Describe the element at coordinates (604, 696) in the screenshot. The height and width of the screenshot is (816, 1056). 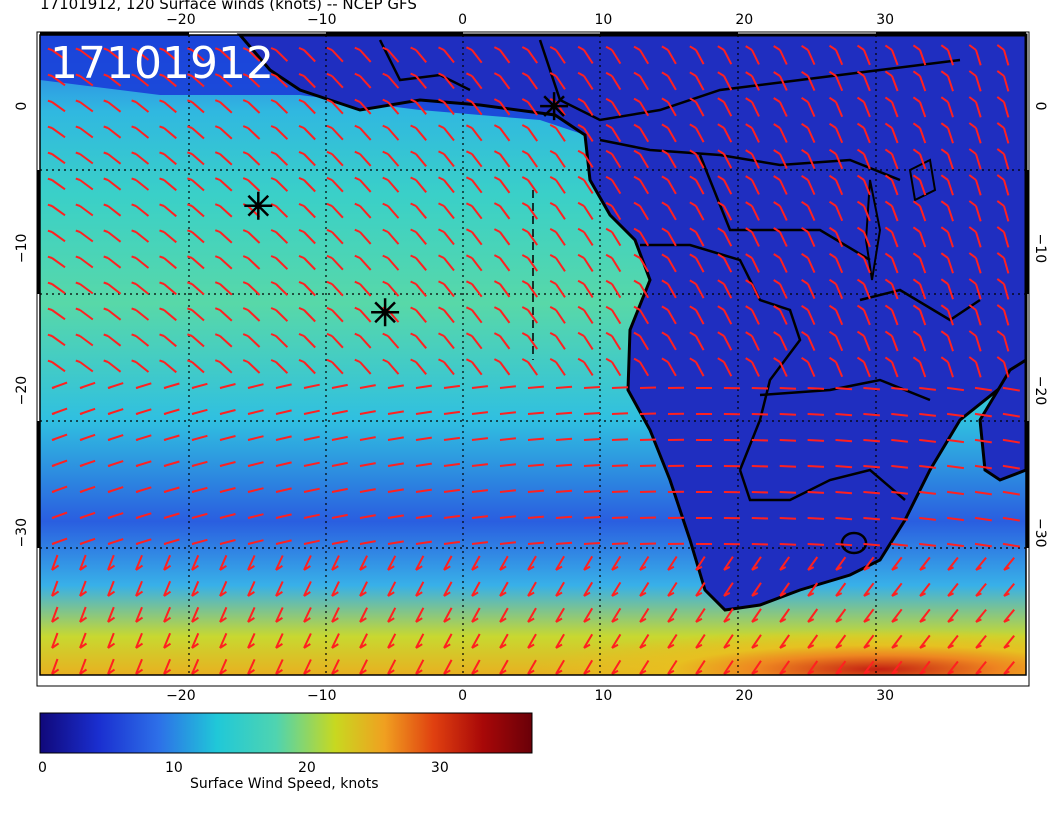
I see `lon-tick-label-bottom: 10` at that location.